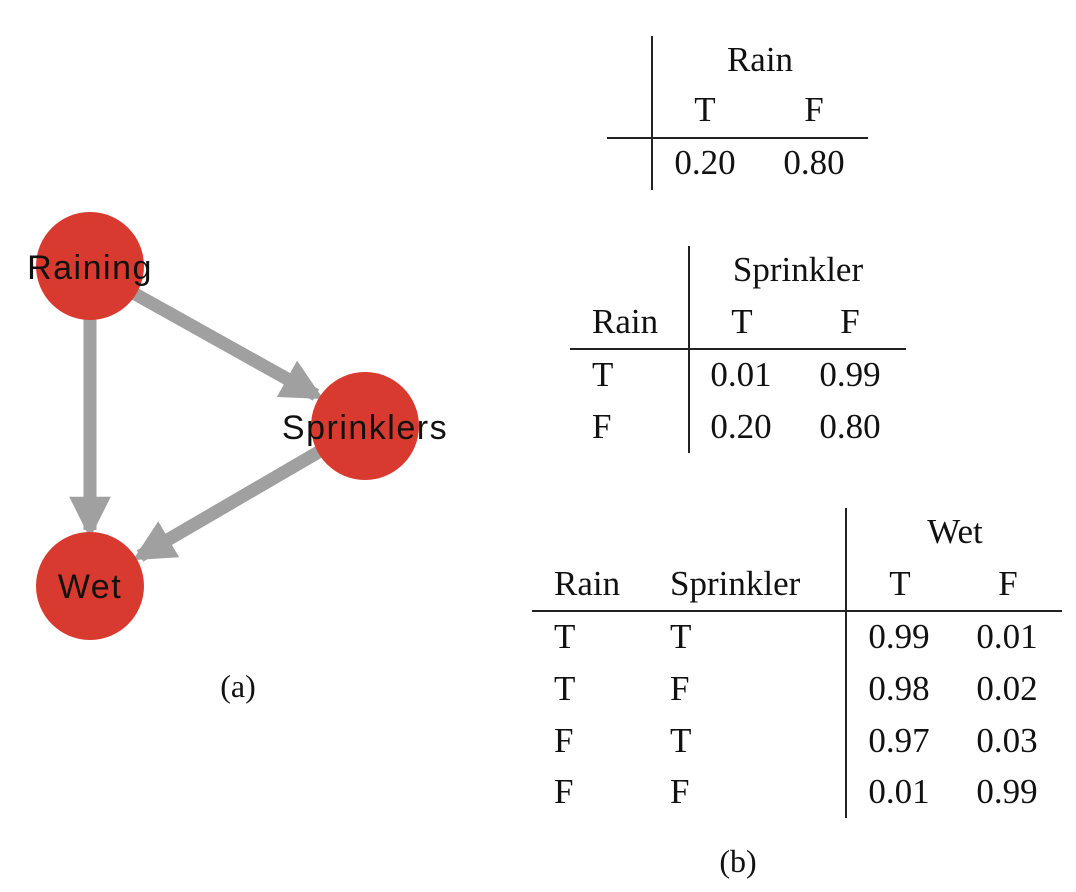 The width and height of the screenshot is (1076, 892). Describe the element at coordinates (224, 342) in the screenshot. I see `edge-raining-to-sprinklers` at that location.